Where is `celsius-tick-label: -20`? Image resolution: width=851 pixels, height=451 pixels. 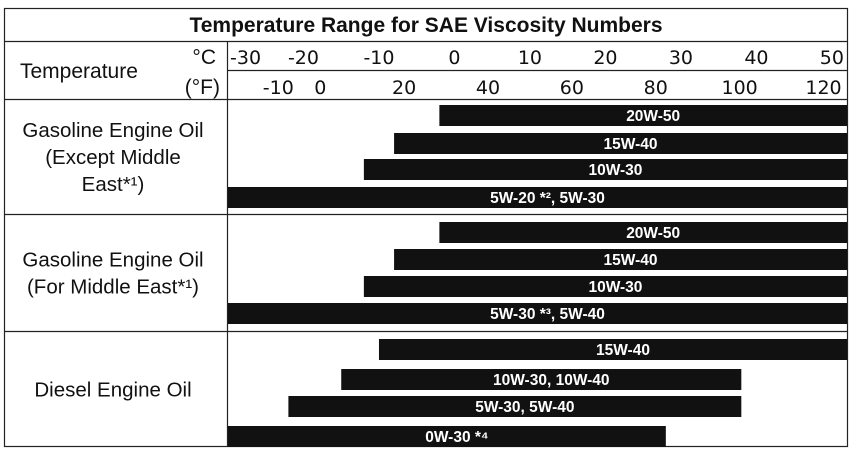
celsius-tick-label: -20 is located at coordinates (303, 58).